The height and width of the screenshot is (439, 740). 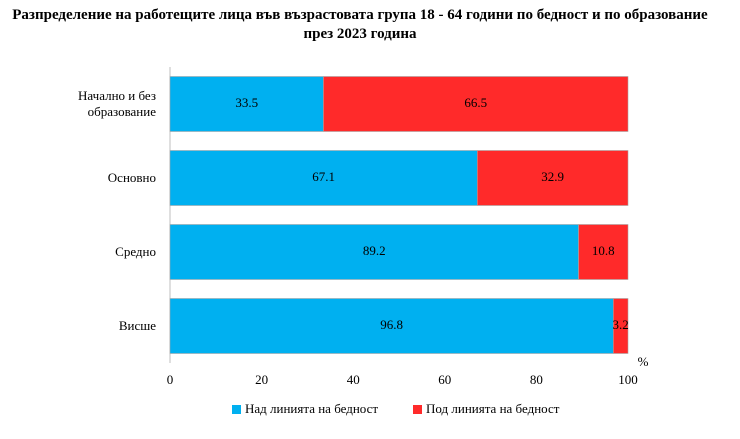 What do you see at coordinates (135, 251) in the screenshot?
I see `y-tick-label: Средно` at bounding box center [135, 251].